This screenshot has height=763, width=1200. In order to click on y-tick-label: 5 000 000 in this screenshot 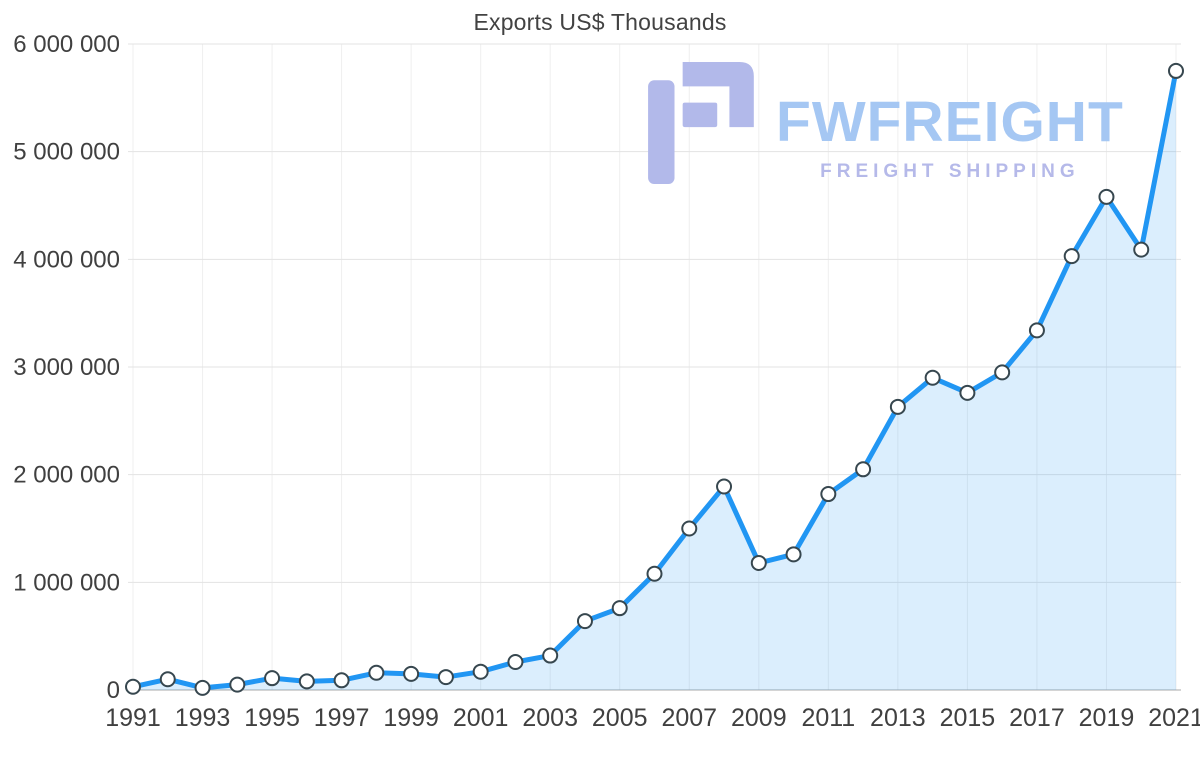, I will do `click(66, 152)`.